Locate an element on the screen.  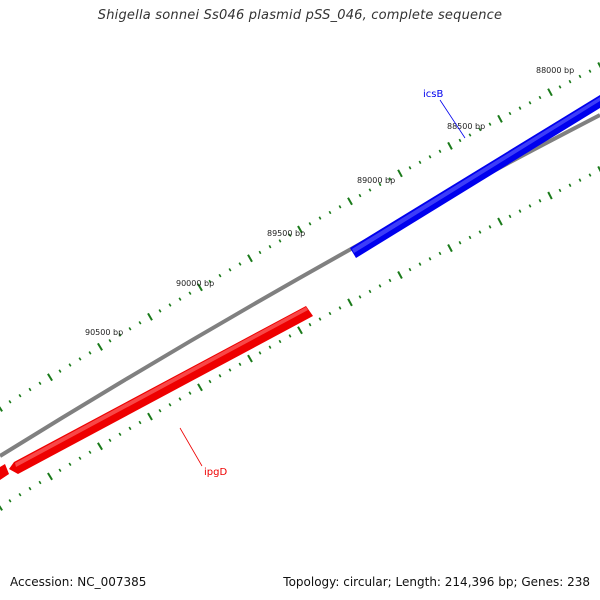
tick-label-88500: 88500 bp is located at coordinates (466, 126).